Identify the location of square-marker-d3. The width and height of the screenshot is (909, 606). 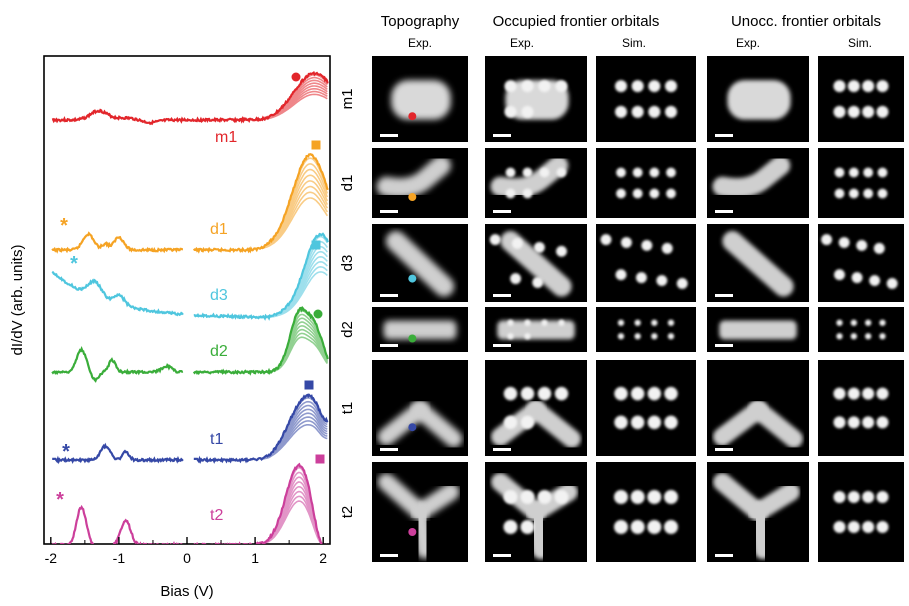
(316, 245).